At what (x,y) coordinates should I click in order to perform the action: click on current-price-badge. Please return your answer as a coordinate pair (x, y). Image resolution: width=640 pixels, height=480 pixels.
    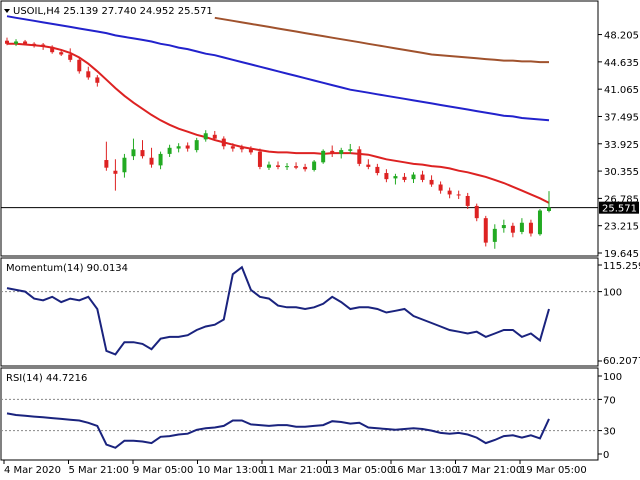
    Looking at the image, I should click on (619, 207).